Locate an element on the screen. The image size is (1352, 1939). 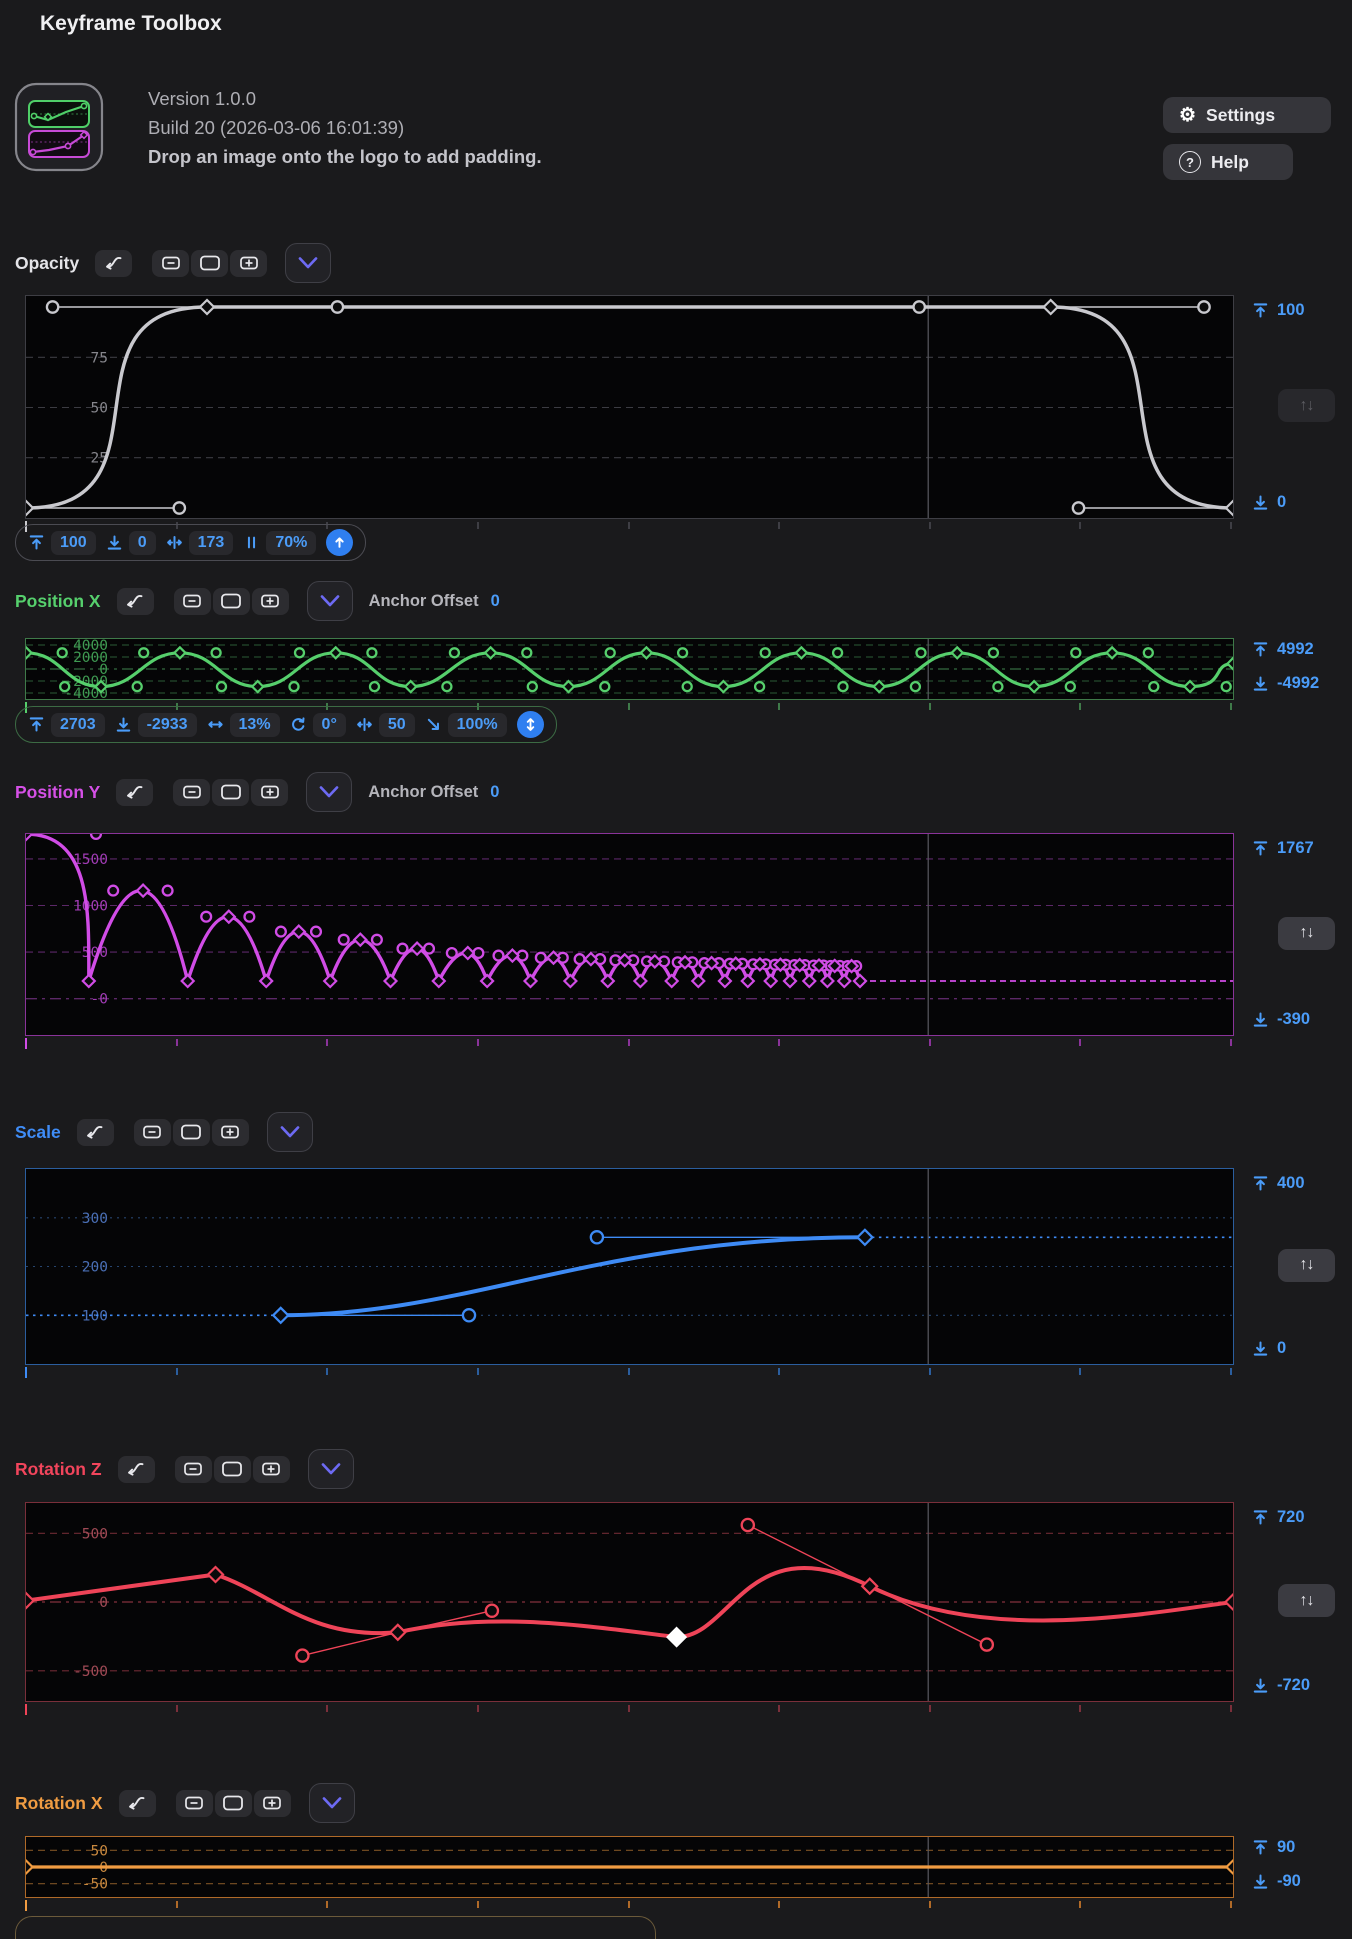
swap-updown-icon: ↑↓ is located at coordinates (1307, 932).